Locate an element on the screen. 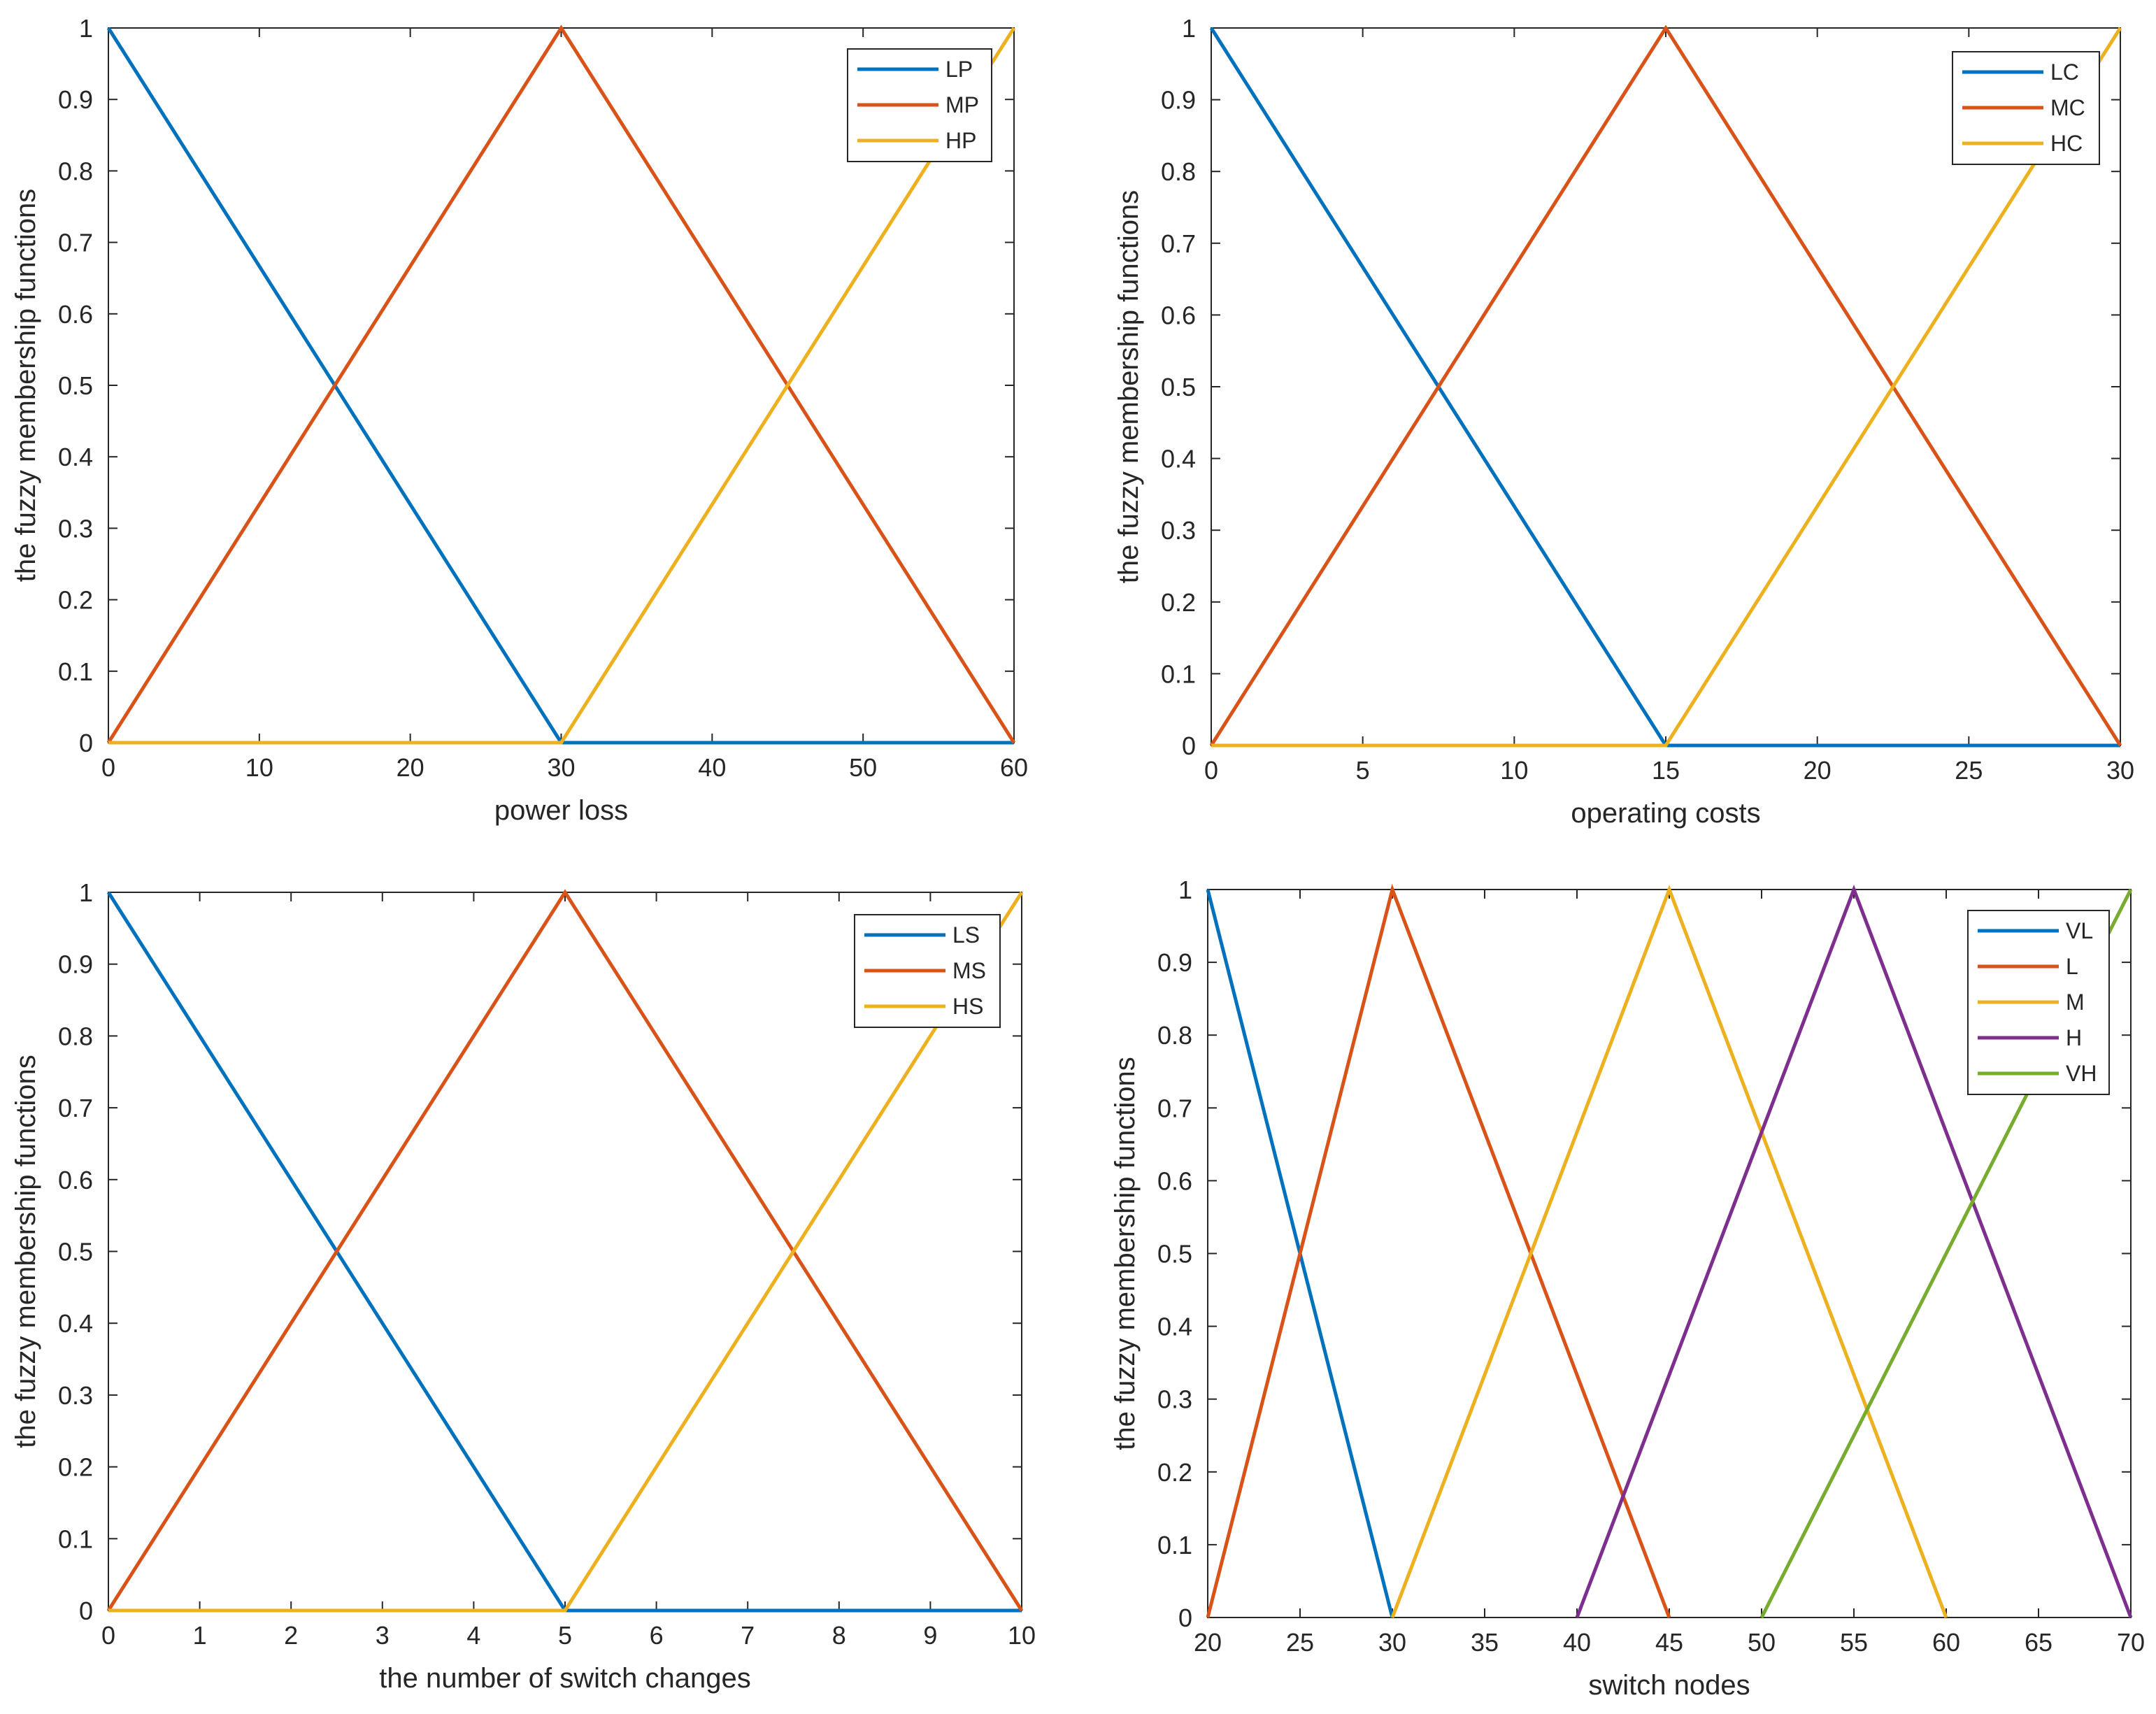  series-line-m is located at coordinates (1669, 1251).